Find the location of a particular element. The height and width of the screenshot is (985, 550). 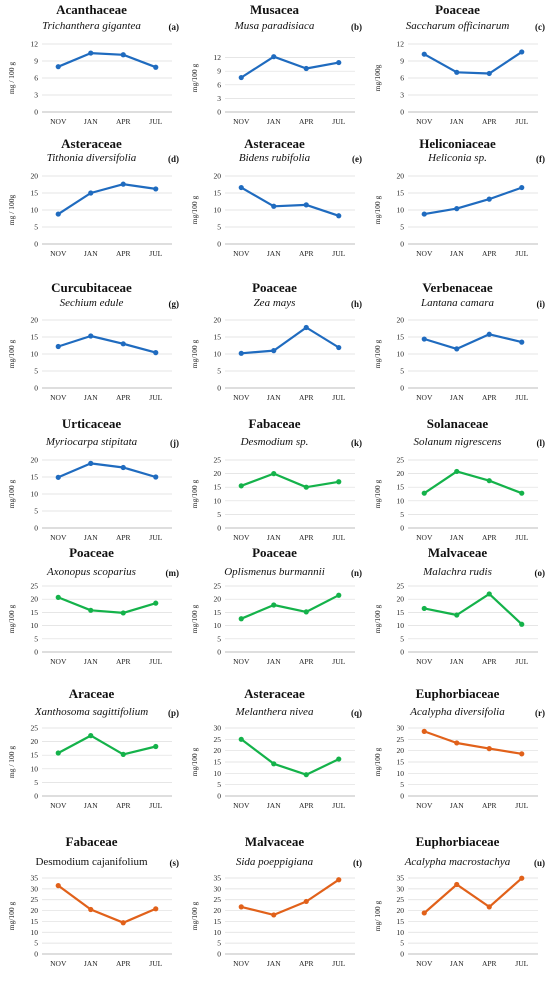

family-title: Fabaceae is located at coordinates (274, 423).